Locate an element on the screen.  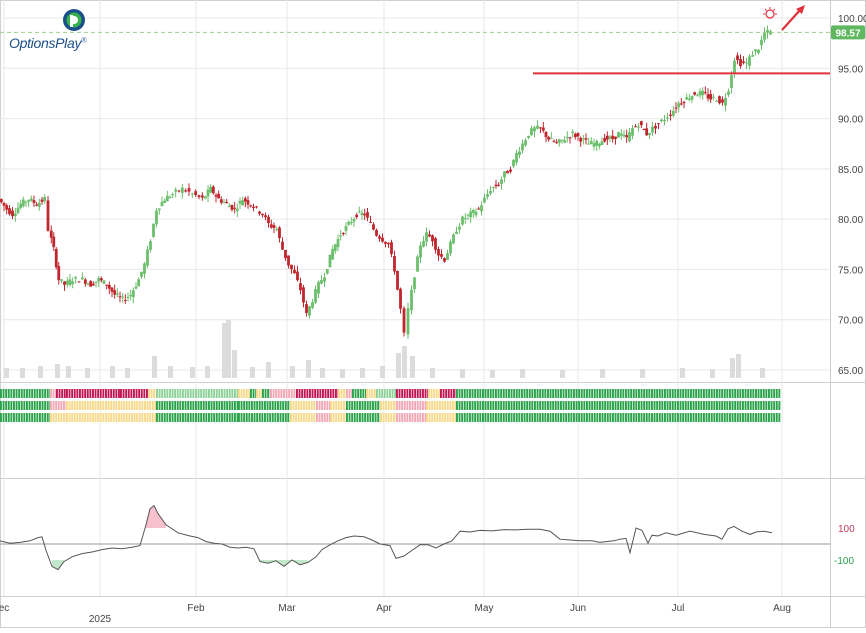
oscillator-line is located at coordinates (386, 537).